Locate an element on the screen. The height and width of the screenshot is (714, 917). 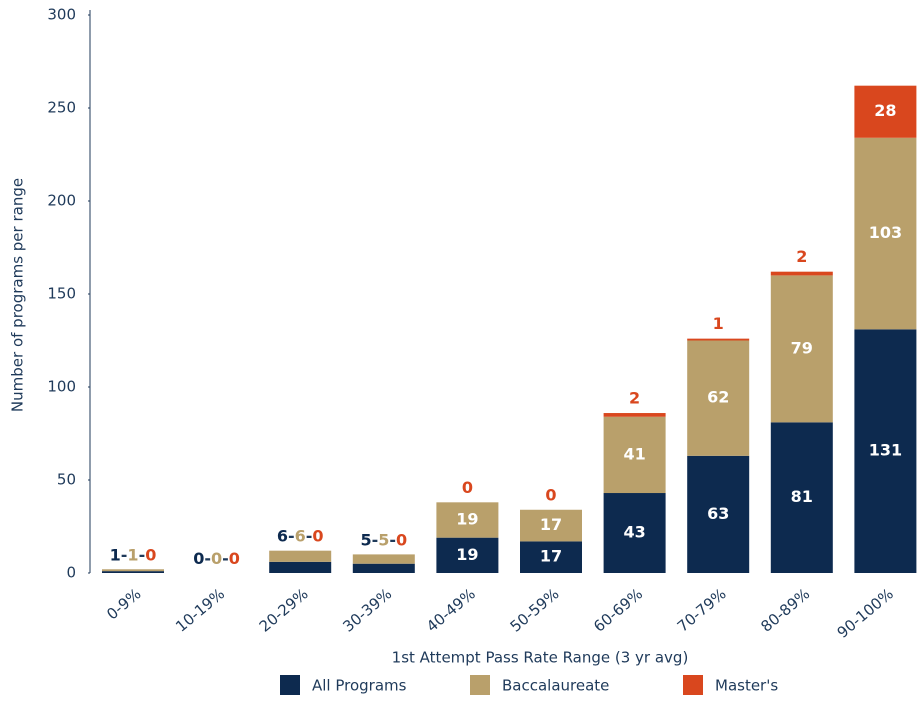
y-tick-label: 250 is located at coordinates (61, 108).